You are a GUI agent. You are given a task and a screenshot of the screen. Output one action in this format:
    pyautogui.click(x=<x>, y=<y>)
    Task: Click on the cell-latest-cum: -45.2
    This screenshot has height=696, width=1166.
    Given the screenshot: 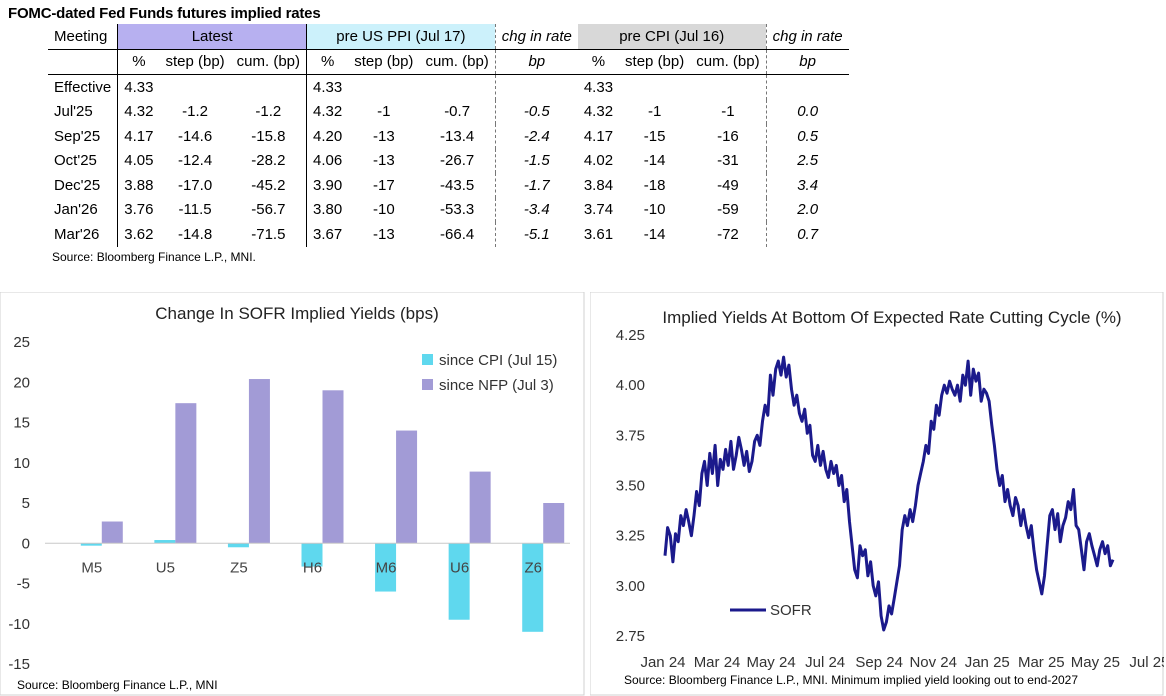 What is the action you would take?
    pyautogui.click(x=268, y=185)
    